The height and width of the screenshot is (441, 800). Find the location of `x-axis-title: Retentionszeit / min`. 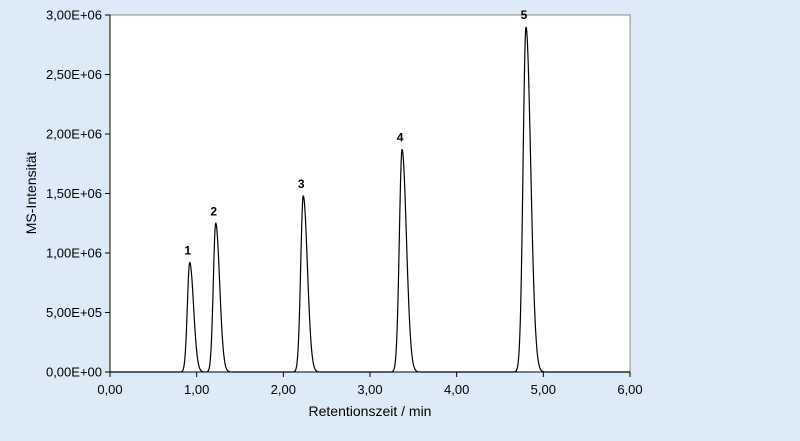

x-axis-title: Retentionszeit / min is located at coordinates (370, 411).